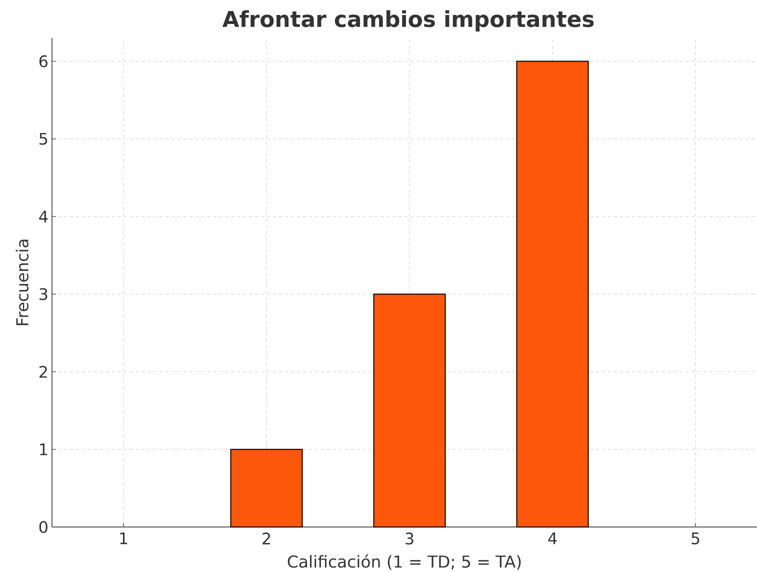 This screenshot has height=572, width=757. What do you see at coordinates (43, 61) in the screenshot?
I see `y-tick-label: 6` at bounding box center [43, 61].